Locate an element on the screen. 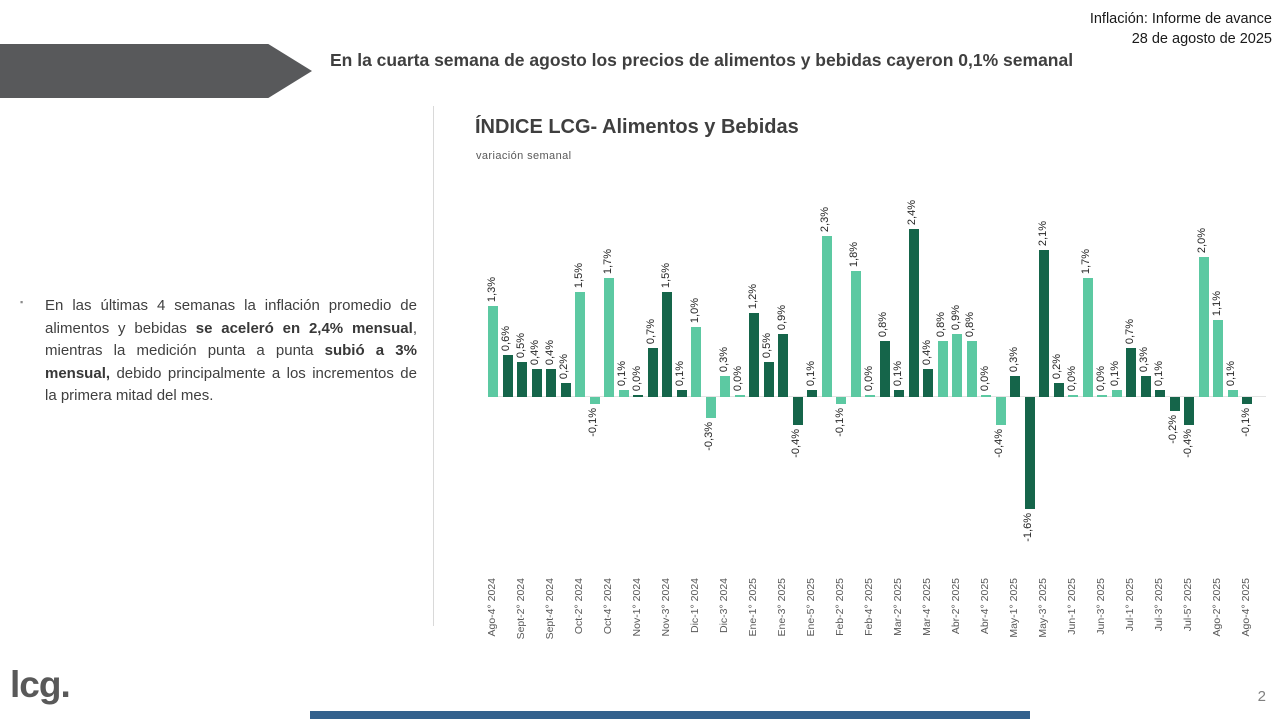 Image resolution: width=1280 pixels, height=720 pixels. bar-value-label: 1,2% is located at coordinates (752, 296).